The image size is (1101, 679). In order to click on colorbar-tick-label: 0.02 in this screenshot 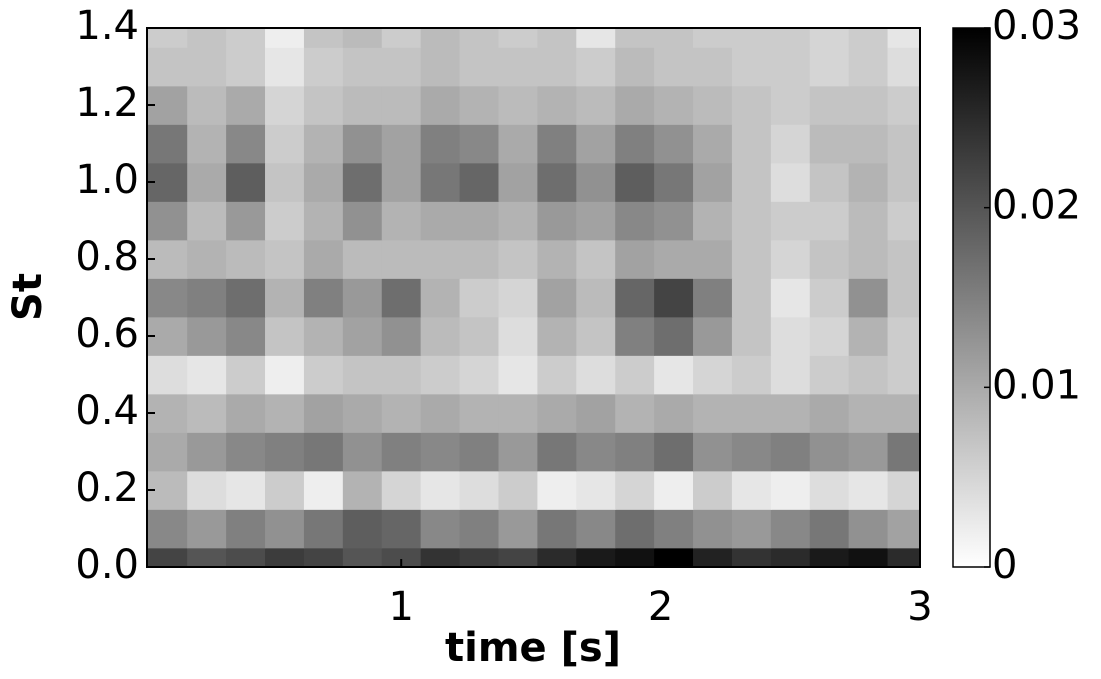, I will do `click(1036, 206)`.